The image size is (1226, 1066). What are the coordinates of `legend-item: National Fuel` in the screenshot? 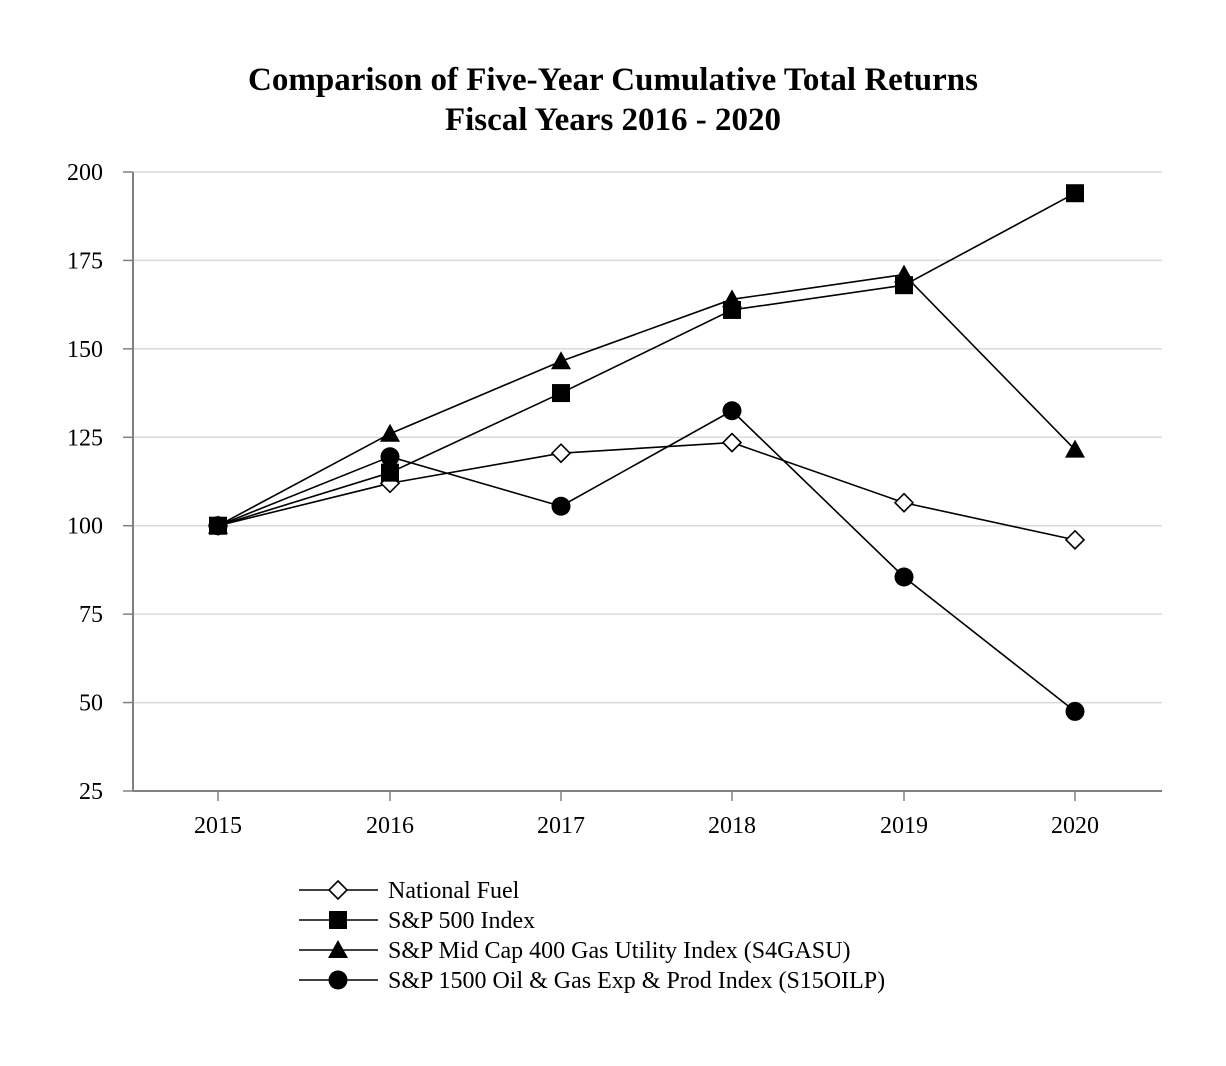 It's located at (409, 891).